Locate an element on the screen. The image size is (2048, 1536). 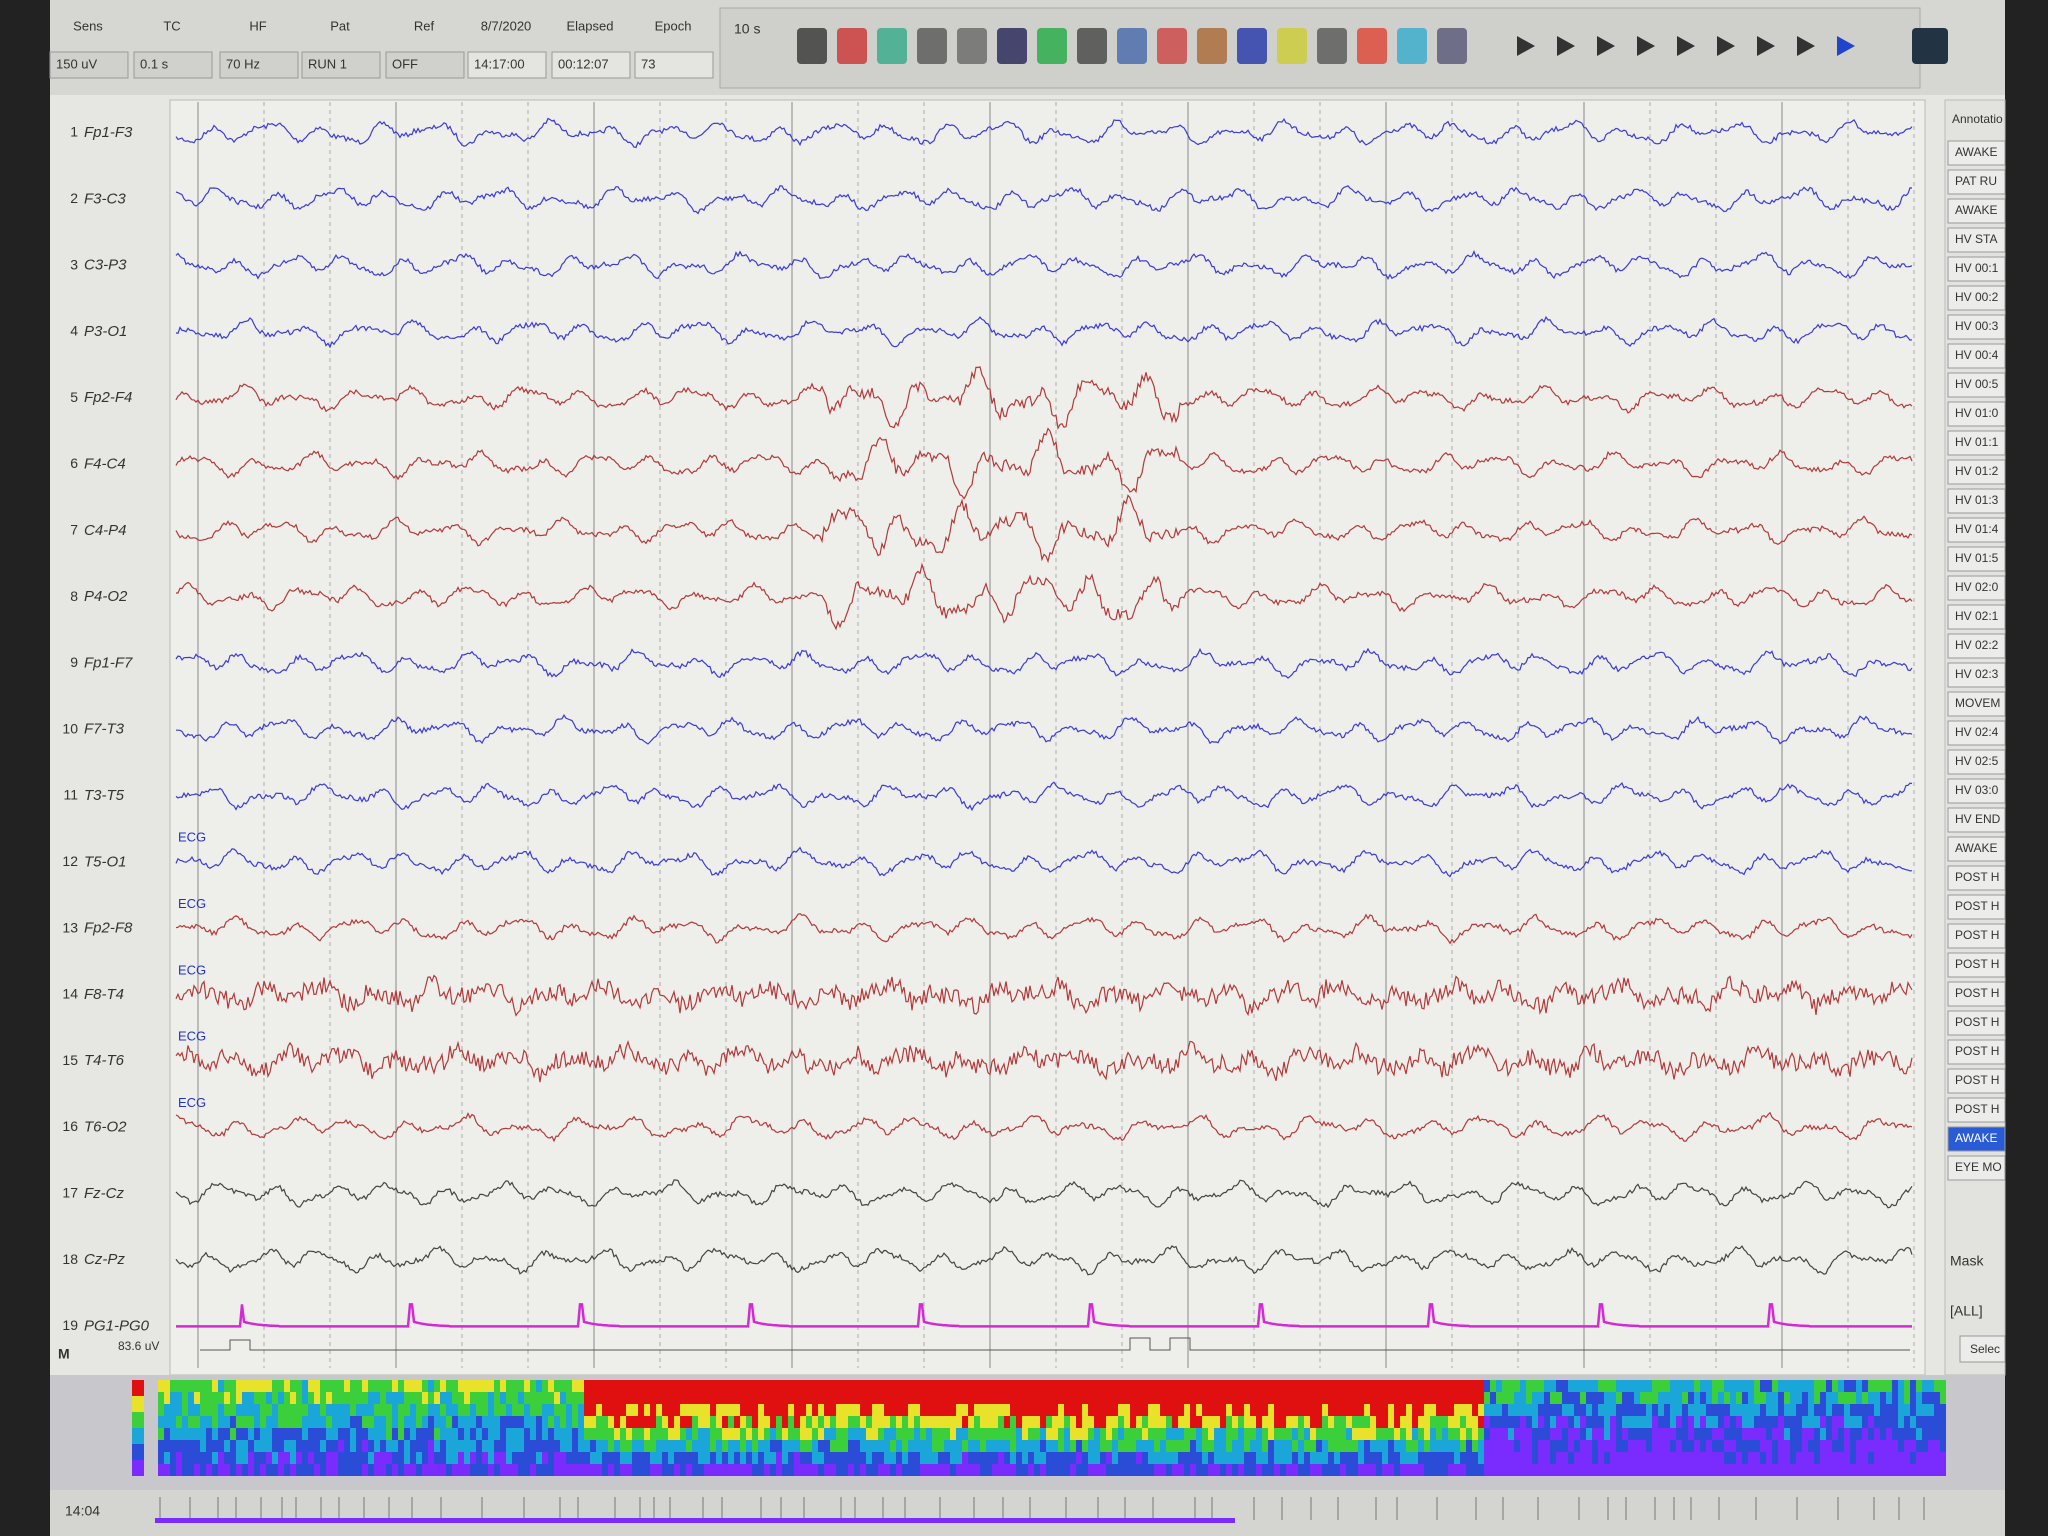
annotation-text: HV STA is located at coordinates (1976, 239).